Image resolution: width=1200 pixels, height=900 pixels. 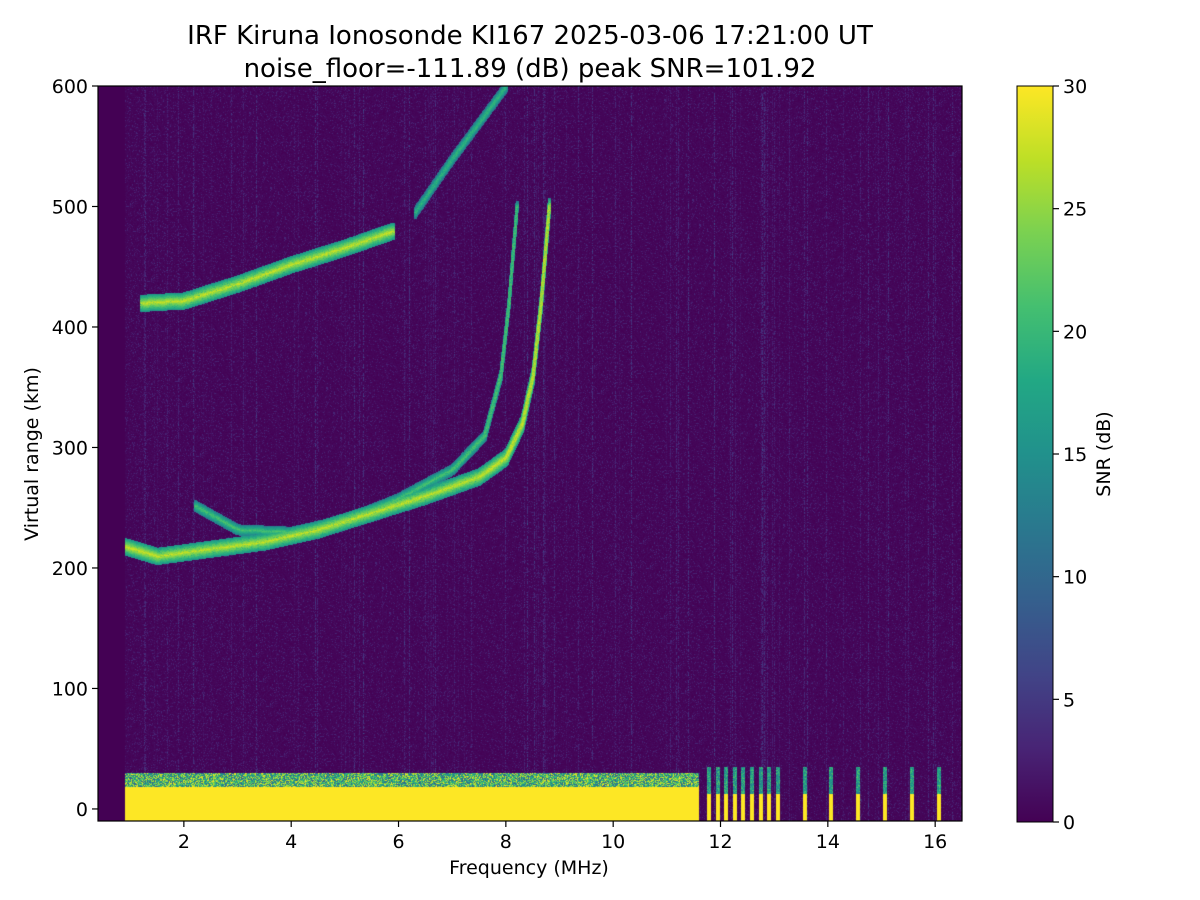 I want to click on colorbar-tick-label: 0, so click(x=1069, y=823).